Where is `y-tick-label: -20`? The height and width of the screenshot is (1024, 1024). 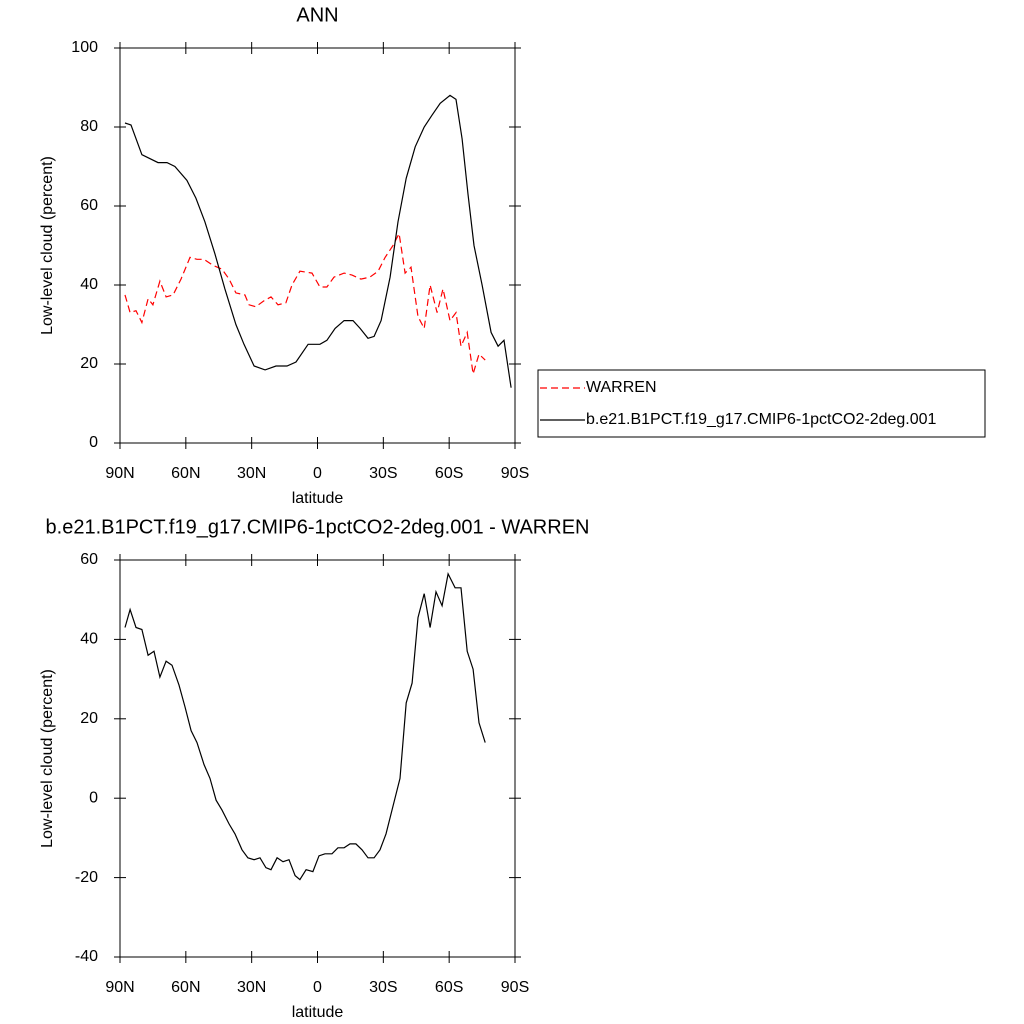
y-tick-label: -20 is located at coordinates (86, 877).